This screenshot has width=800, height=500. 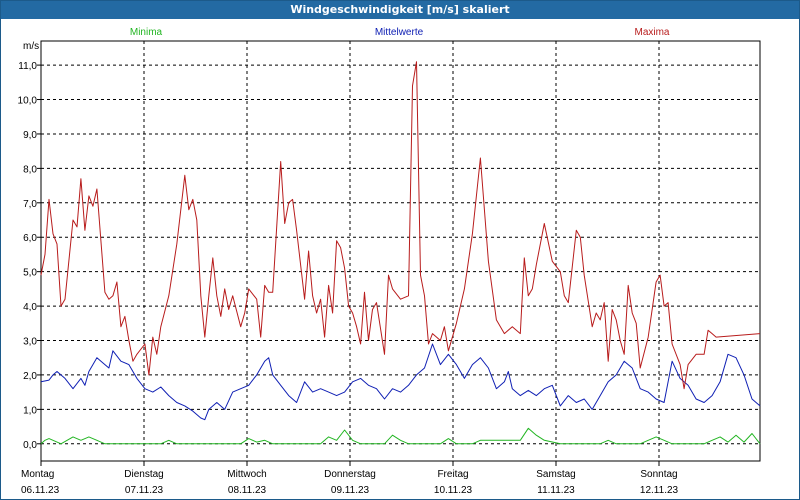 I want to click on y-tick-label: 3,0, so click(x=30, y=342).